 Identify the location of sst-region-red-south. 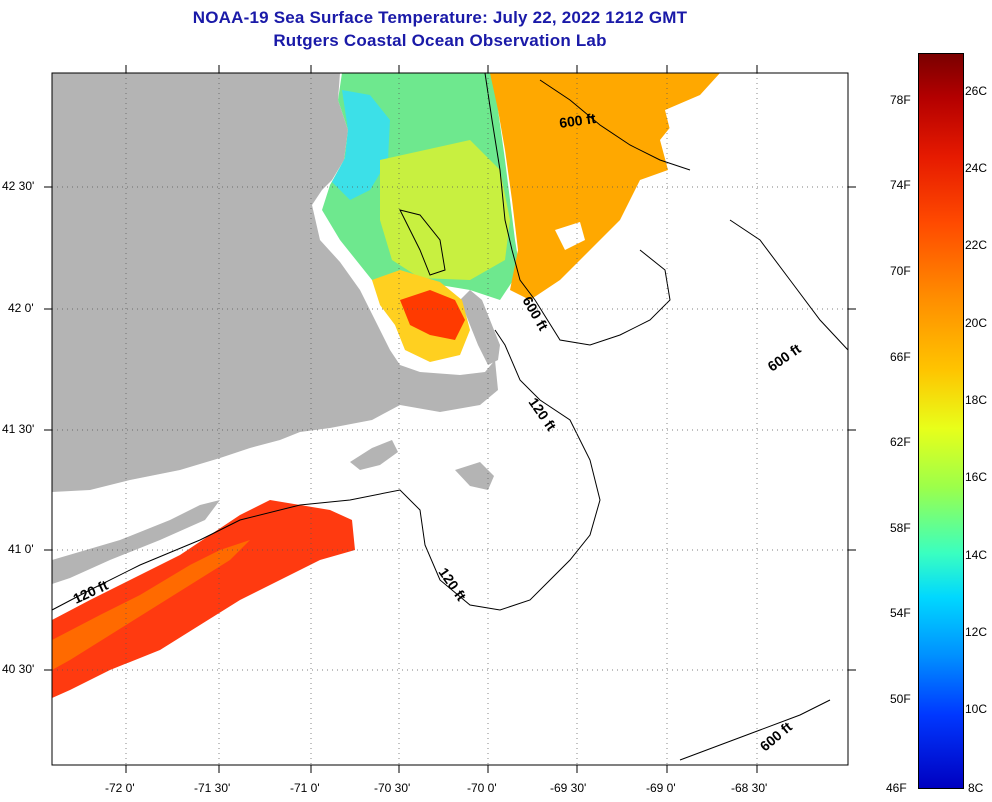
(203, 599).